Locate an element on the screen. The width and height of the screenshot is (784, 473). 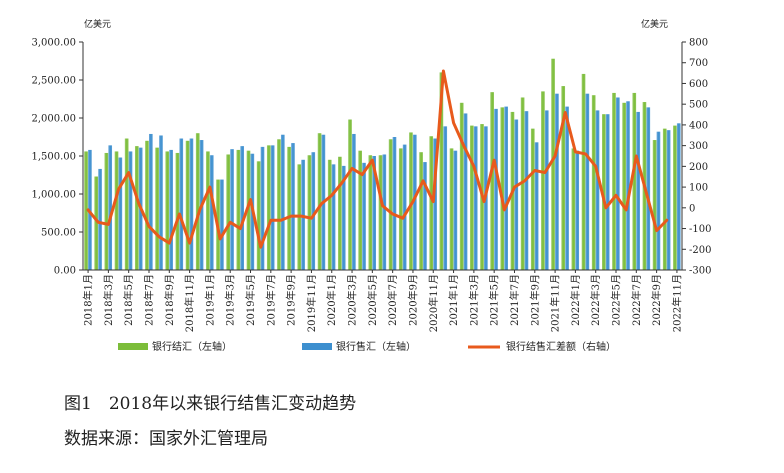
x-tick-label: 2018年5月 is located at coordinates (128, 300).